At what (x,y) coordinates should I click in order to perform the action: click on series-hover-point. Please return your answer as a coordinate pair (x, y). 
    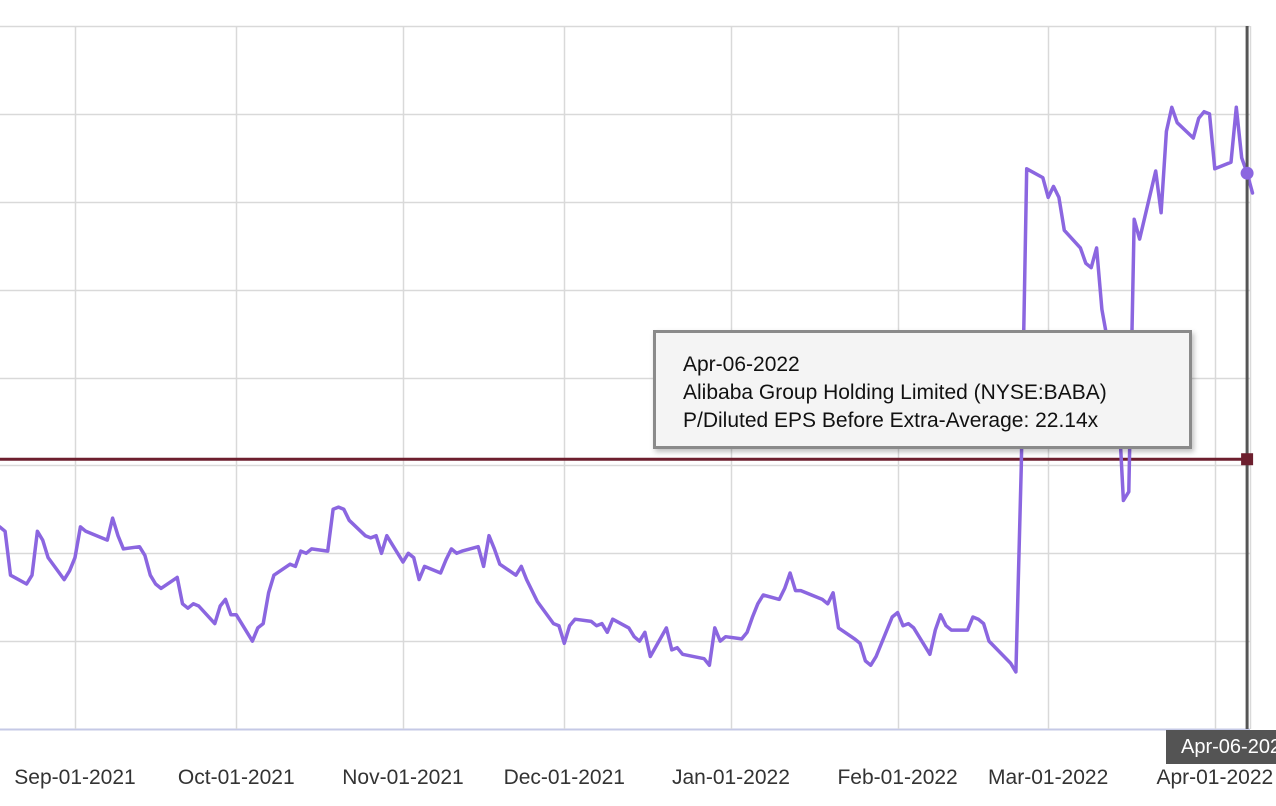
    Looking at the image, I should click on (1247, 173).